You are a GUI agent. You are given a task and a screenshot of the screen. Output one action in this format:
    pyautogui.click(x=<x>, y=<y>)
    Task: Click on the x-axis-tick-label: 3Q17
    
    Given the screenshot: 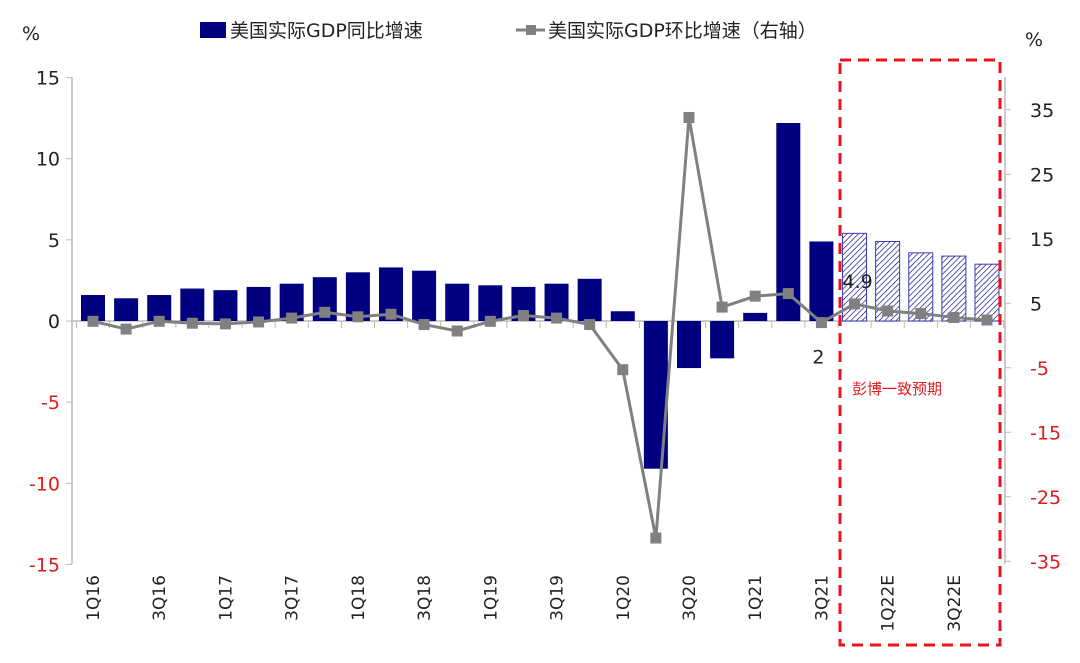 What is the action you would take?
    pyautogui.click(x=293, y=598)
    